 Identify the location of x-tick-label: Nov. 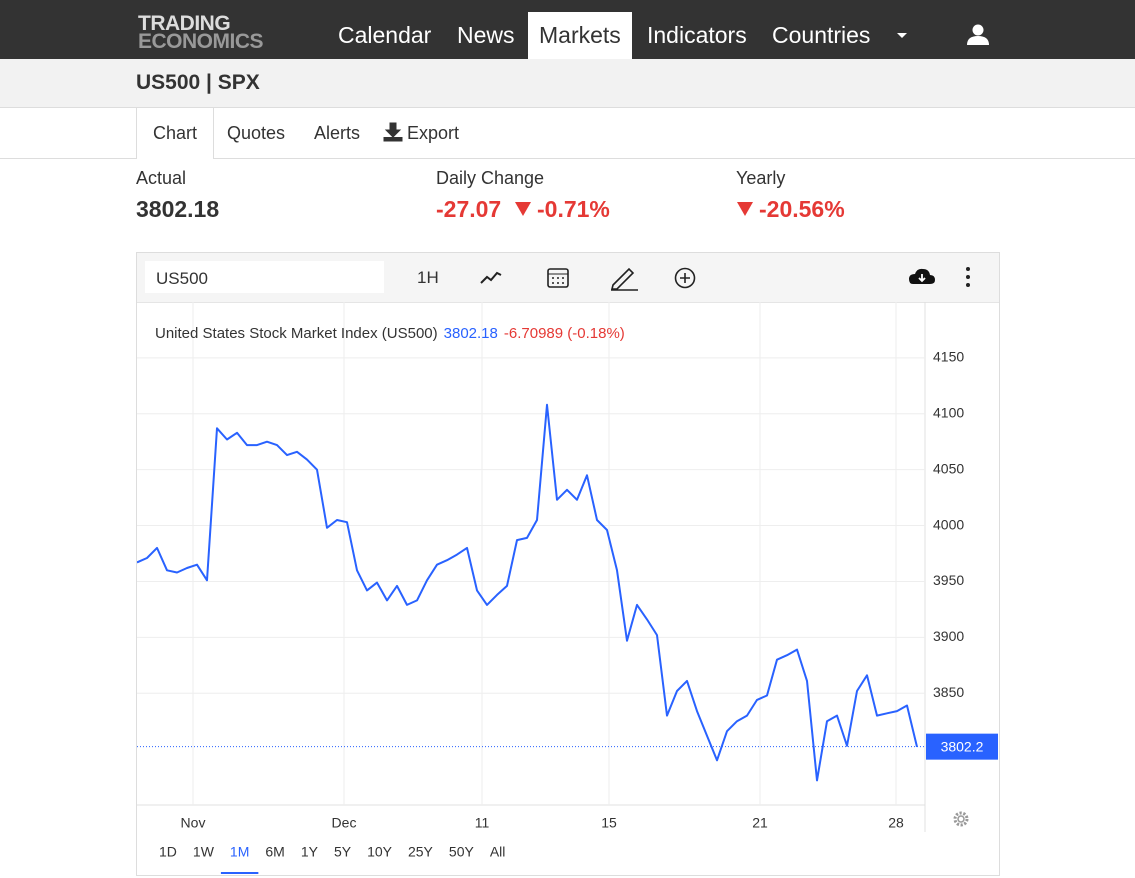
(193, 823).